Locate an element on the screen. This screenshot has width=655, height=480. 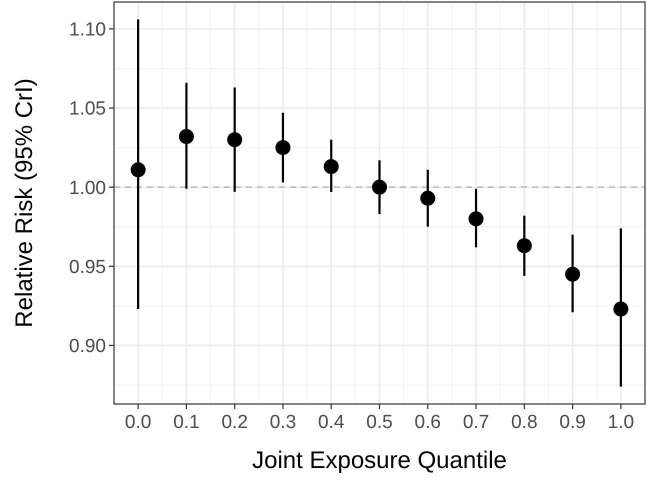
y-axis-title: Relative Risk (95% CrI) is located at coordinates (24, 203).